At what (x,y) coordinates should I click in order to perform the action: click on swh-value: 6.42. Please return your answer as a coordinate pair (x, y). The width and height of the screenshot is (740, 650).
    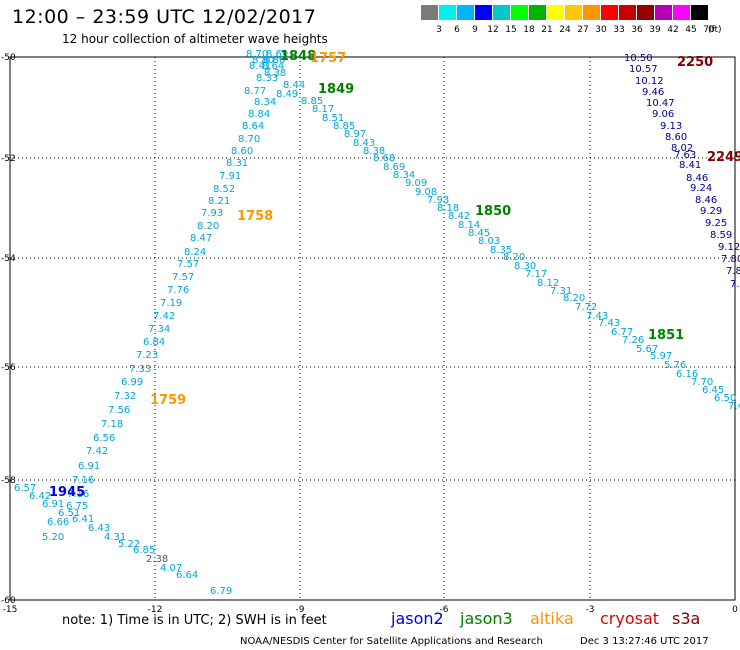
    Looking at the image, I should click on (40, 496).